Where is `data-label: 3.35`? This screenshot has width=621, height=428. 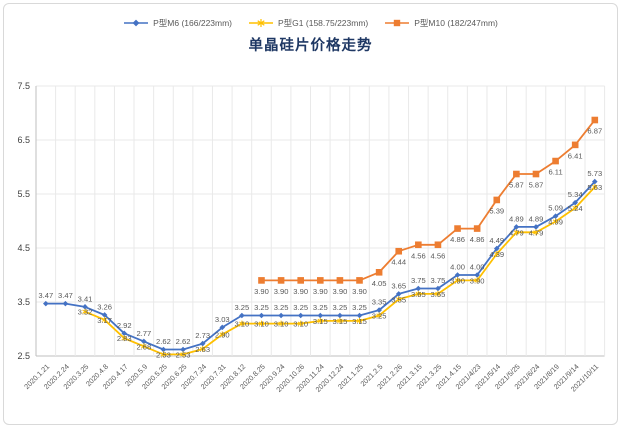 data-label: 3.35 is located at coordinates (379, 302).